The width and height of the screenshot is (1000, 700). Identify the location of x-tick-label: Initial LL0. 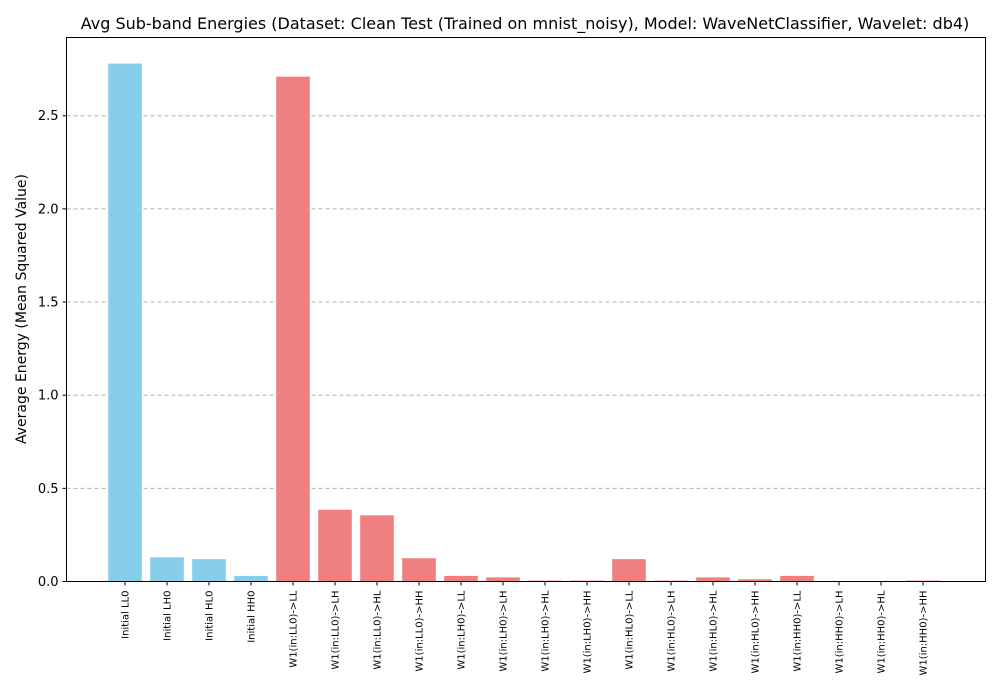
(126, 615).